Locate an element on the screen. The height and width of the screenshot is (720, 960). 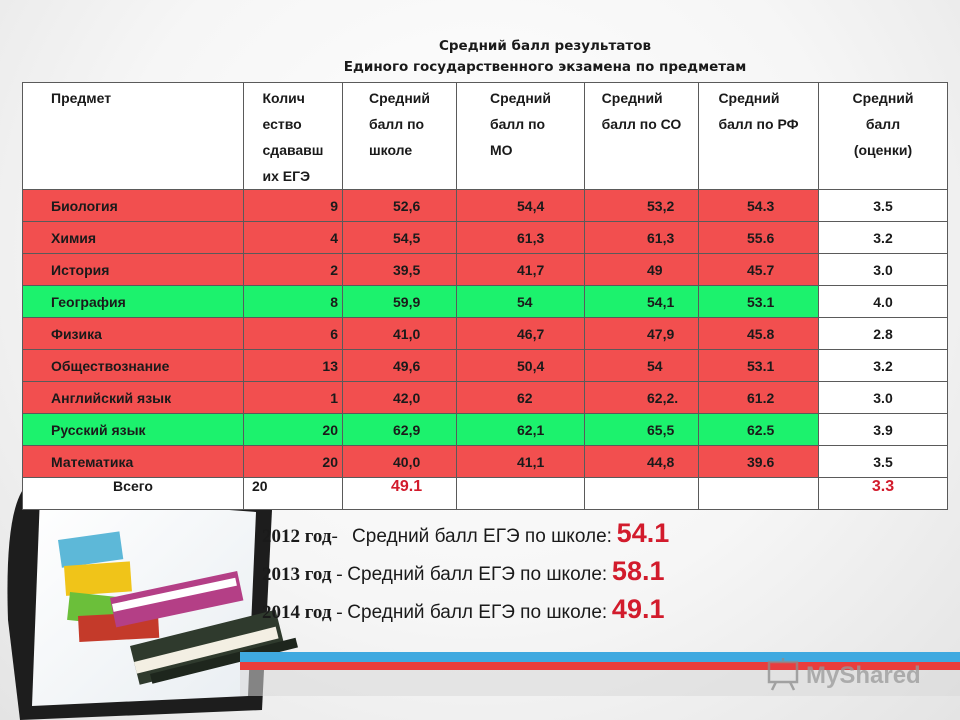
cell-so-avg: 61,3 is located at coordinates (641, 237).